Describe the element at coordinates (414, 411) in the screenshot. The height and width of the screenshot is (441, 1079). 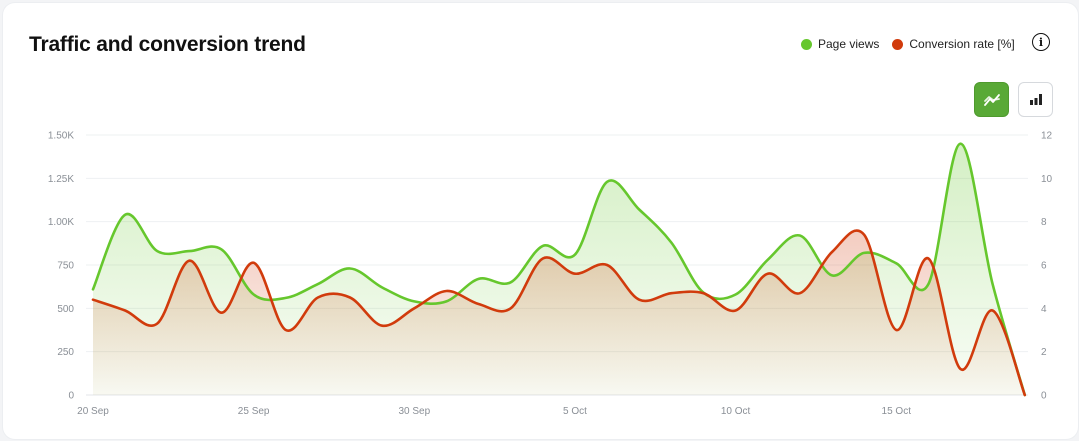
I see `x-tick-label: 30 Sep` at that location.